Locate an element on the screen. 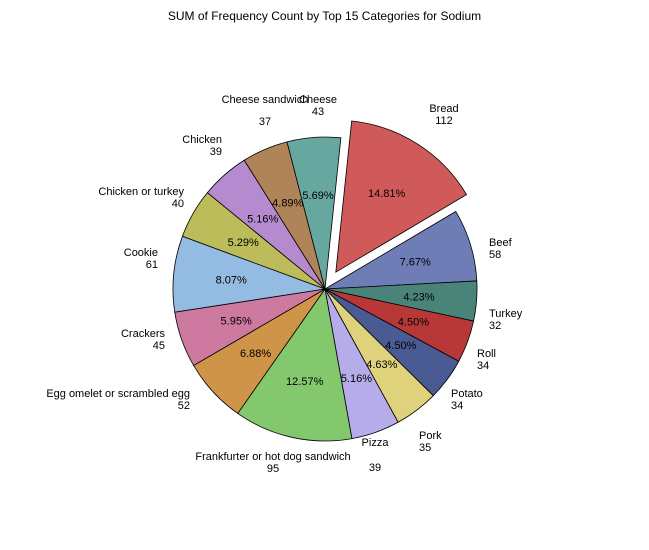 This screenshot has width=649, height=550. percent-label-crackers: 5.95% is located at coordinates (236, 321).